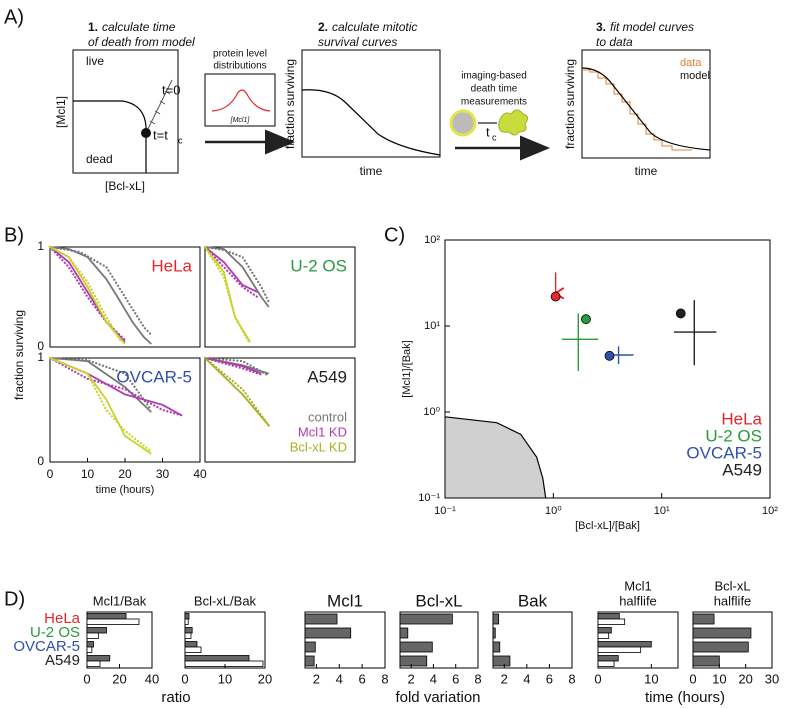  What do you see at coordinates (437, 697) in the screenshot?
I see `group-label: fold variation` at bounding box center [437, 697].